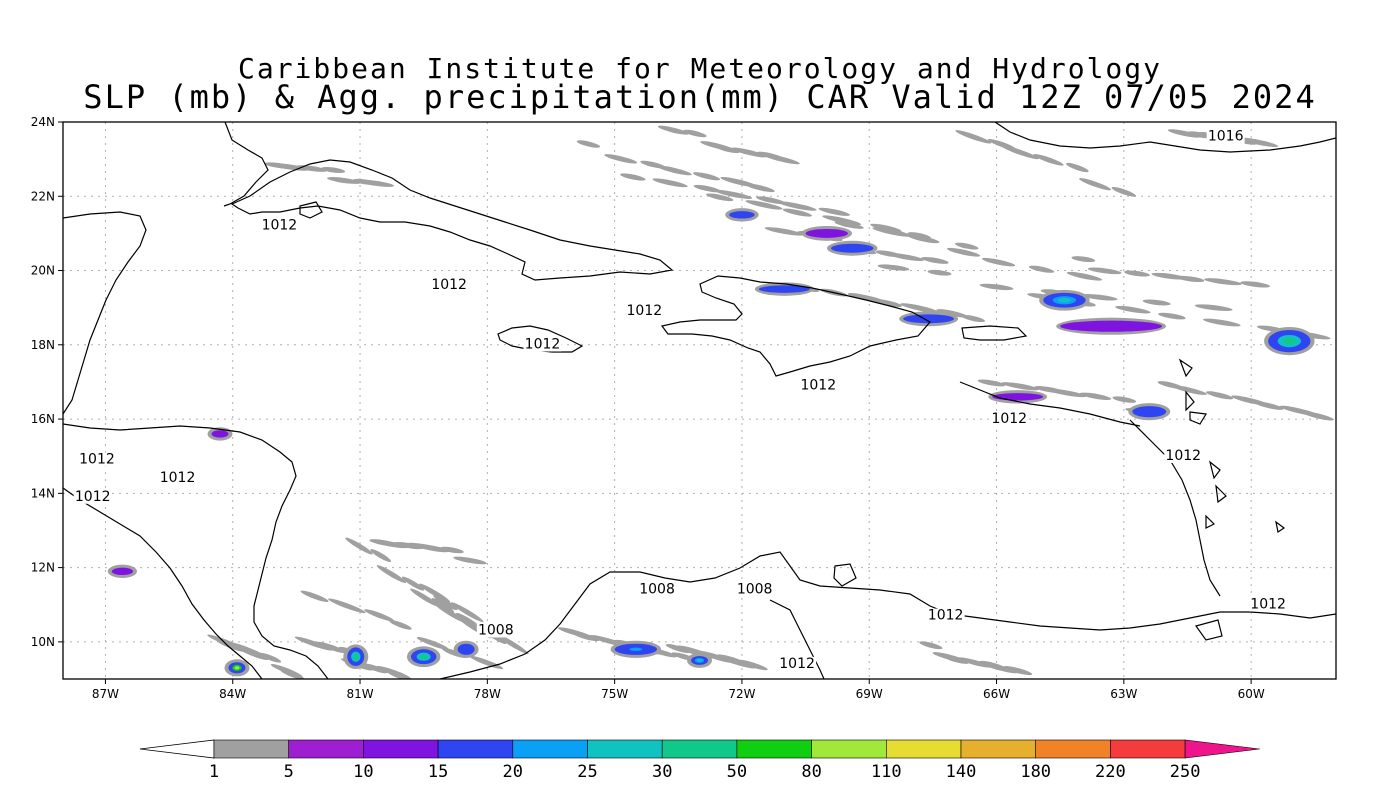  Describe the element at coordinates (43, 419) in the screenshot. I see `lat-tick-label: 16N` at that location.